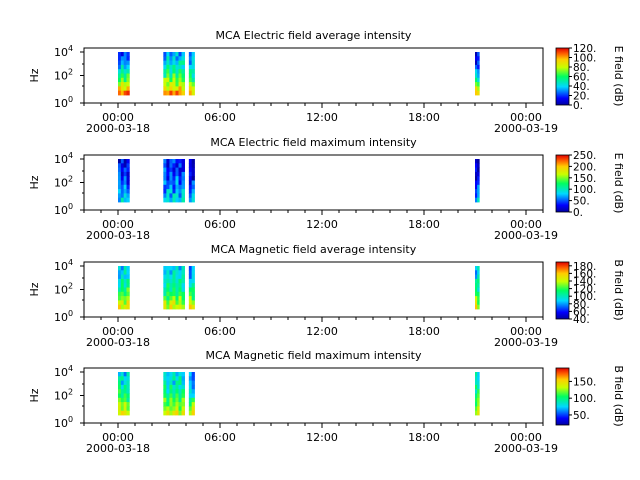  Describe the element at coordinates (581, 305) in the screenshot. I see `colorbar-tick-label: 80.` at that location.